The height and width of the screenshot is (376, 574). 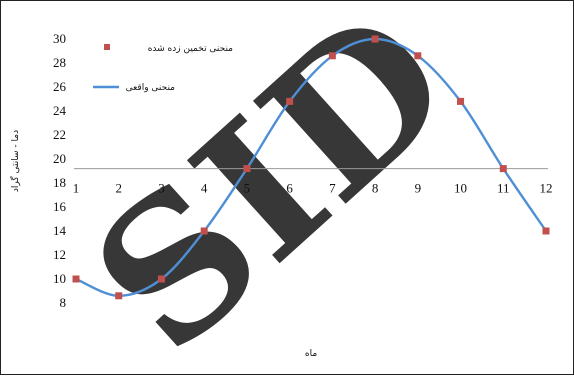 What do you see at coordinates (546, 188) in the screenshot?
I see `x-tick-label: 12` at bounding box center [546, 188].